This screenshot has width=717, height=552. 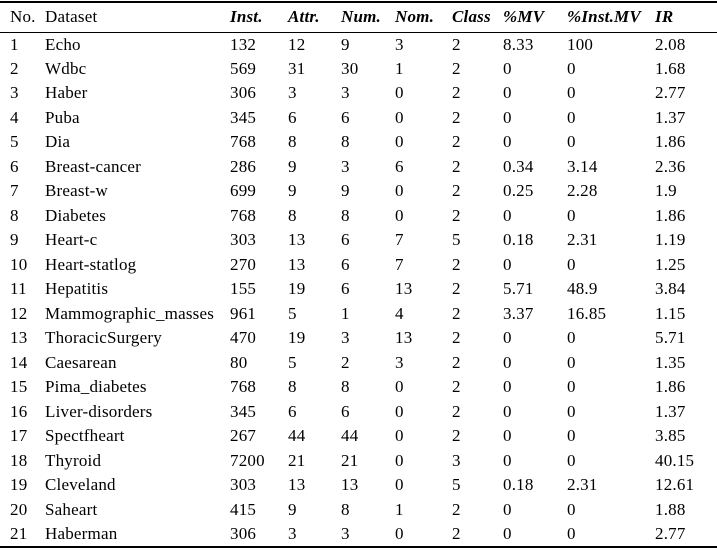 I want to click on table-cell-ir: 3.85, so click(x=670, y=436).